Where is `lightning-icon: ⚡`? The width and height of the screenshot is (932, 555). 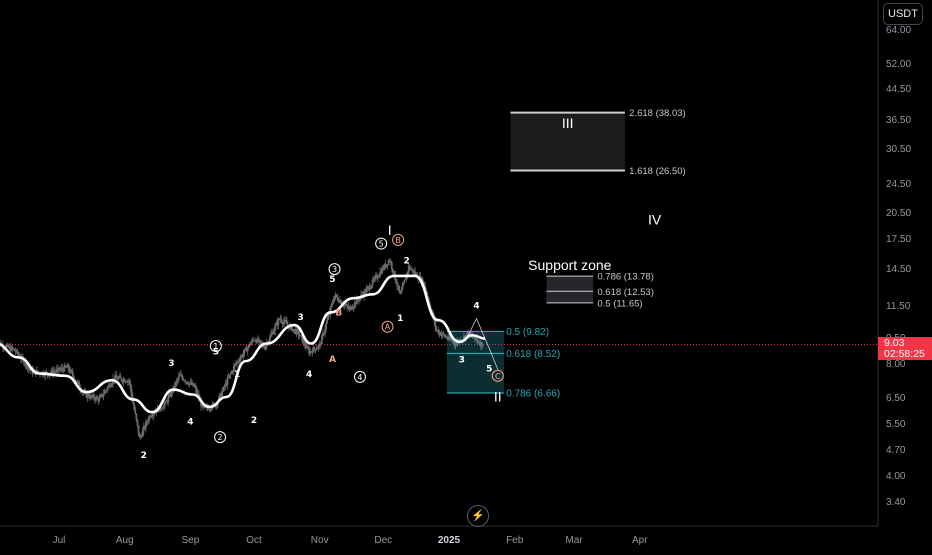 lightning-icon: ⚡ is located at coordinates (478, 516).